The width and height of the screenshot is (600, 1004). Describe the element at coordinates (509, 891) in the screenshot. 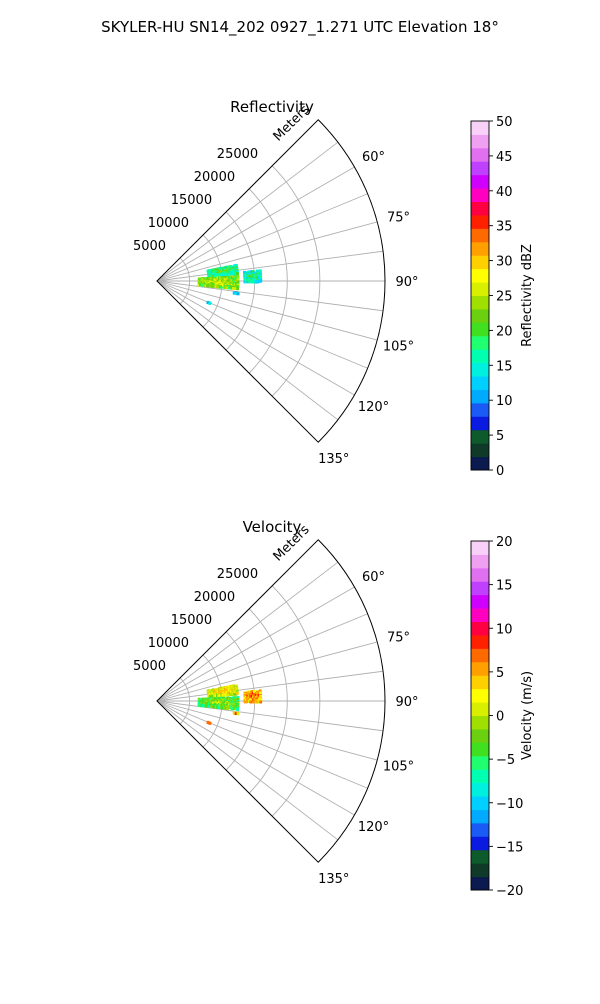

I see `colorbar-tick-label: −20` at that location.